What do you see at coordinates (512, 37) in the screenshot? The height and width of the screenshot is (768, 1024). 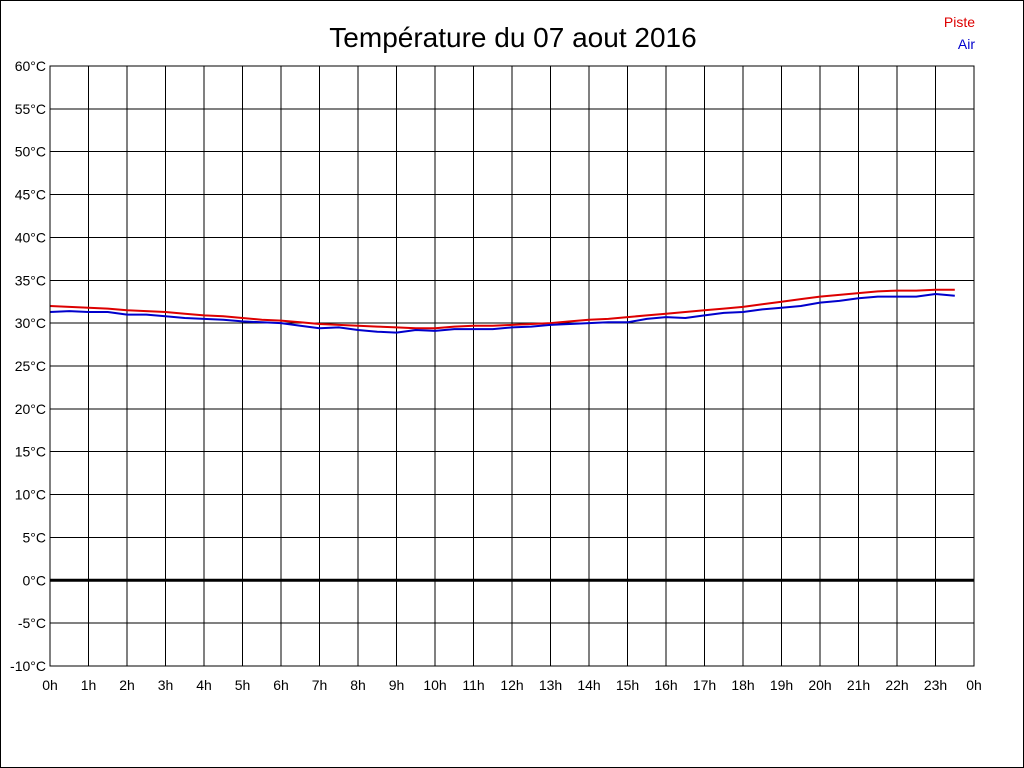 I see `chart-title: Température du 07 aout 2016` at bounding box center [512, 37].